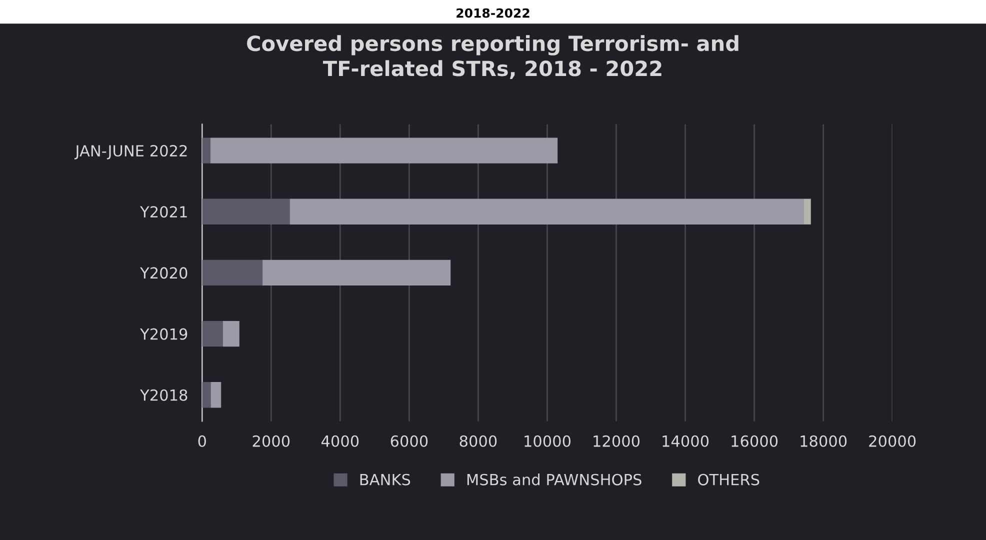 This screenshot has width=986, height=540. What do you see at coordinates (492, 57) in the screenshot?
I see `chart-title: Covered persons reporting Terrorism- and TF-related STRs, 2018 - 2022` at bounding box center [492, 57].